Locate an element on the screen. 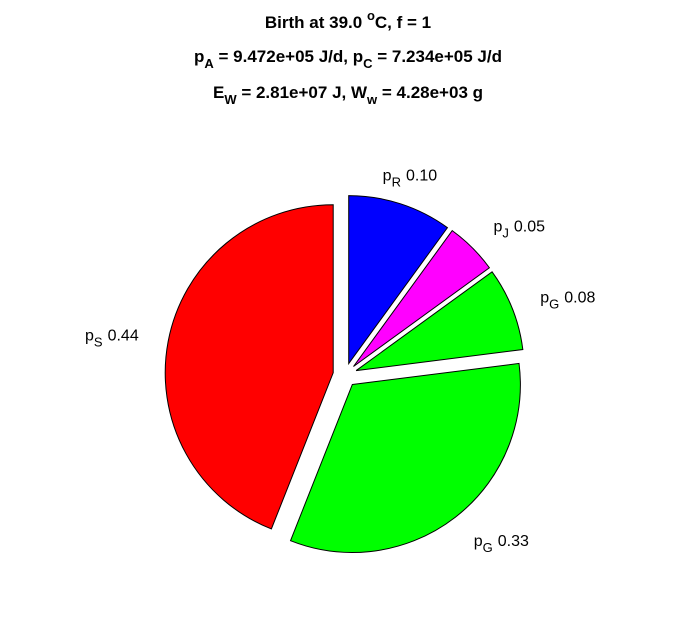 This screenshot has height=618, width=696. title-run: = 9.472e+05 J/d, p is located at coordinates (288, 56).